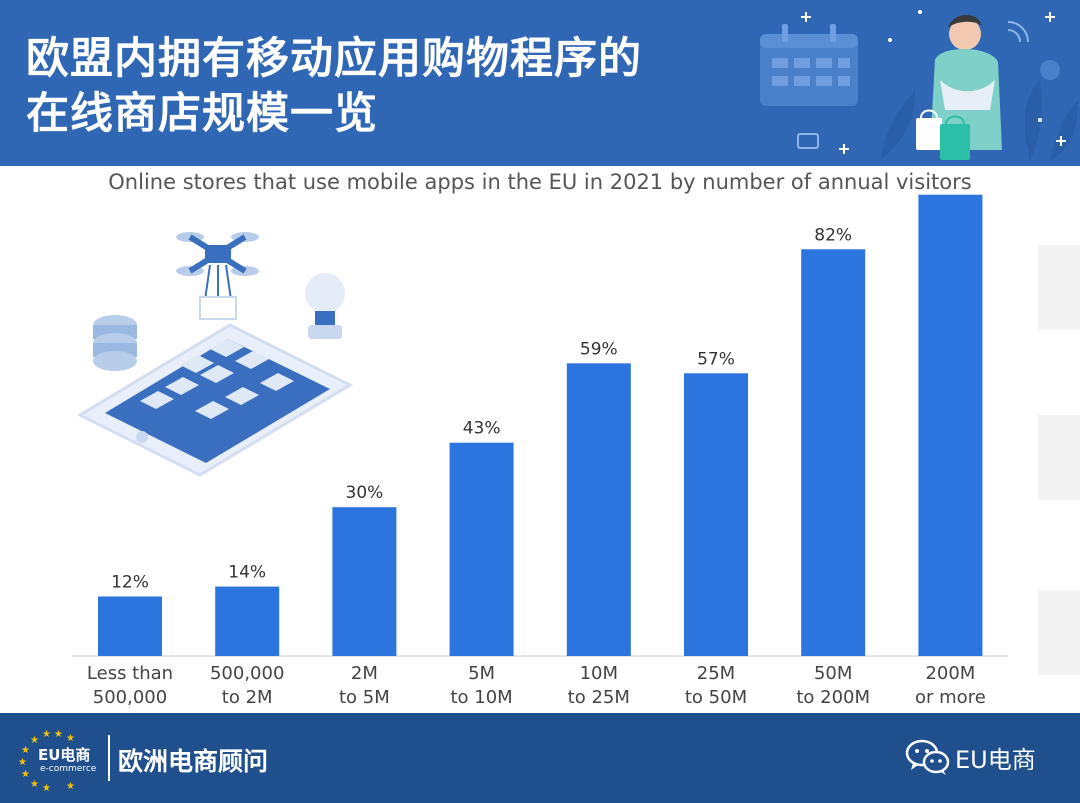 Image resolution: width=1080 pixels, height=803 pixels. What do you see at coordinates (599, 349) in the screenshot?
I see `value-label-5: 59%` at bounding box center [599, 349].